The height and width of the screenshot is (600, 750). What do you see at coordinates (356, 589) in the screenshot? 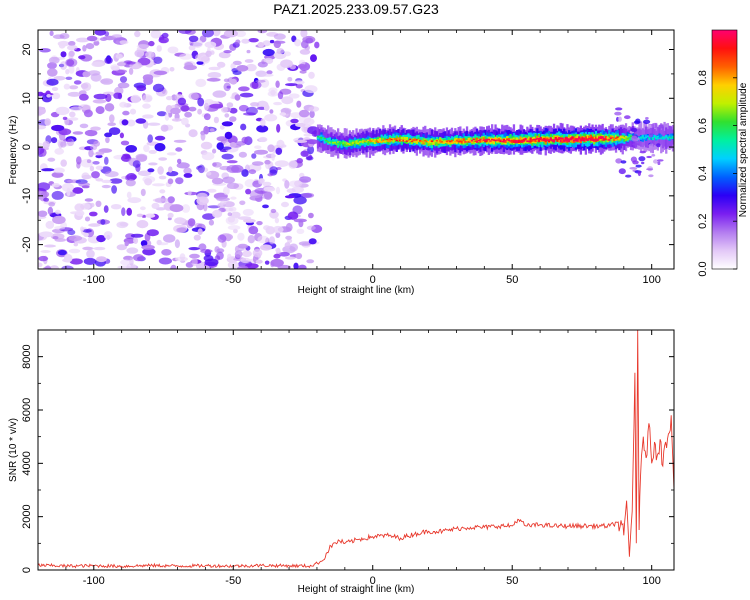
I see `snr-xlabel: Height of straight line (km)` at bounding box center [356, 589].